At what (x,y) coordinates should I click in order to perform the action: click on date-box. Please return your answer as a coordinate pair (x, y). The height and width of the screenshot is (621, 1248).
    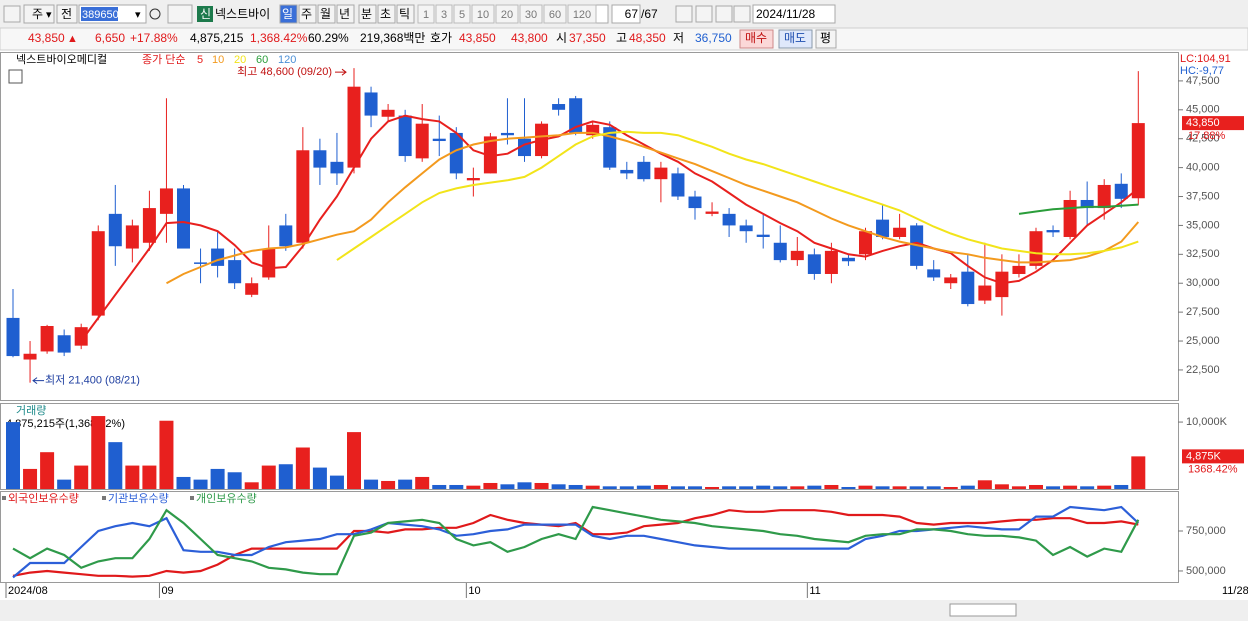
    Looking at the image, I should click on (794, 14).